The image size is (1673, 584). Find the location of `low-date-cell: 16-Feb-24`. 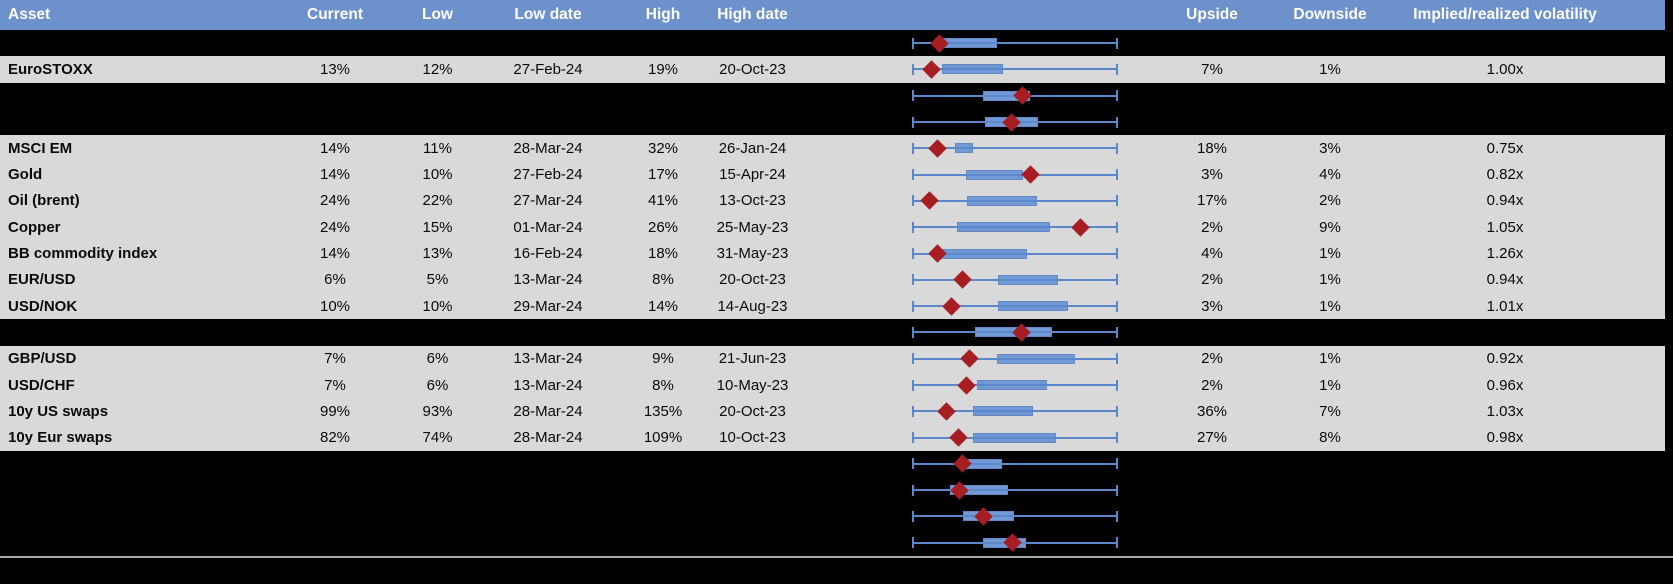

low-date-cell: 16-Feb-24 is located at coordinates (548, 254).